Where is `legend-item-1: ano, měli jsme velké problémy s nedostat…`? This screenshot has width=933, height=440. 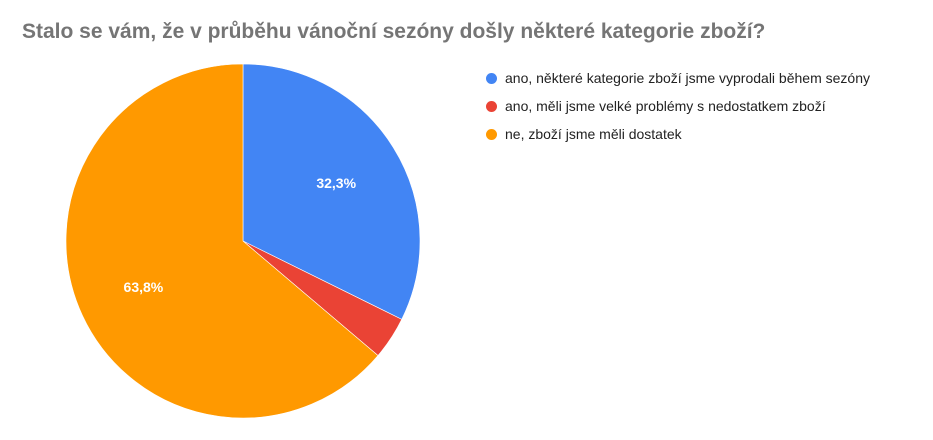
legend-item-1: ano, měli jsme velké problémy s nedostat… is located at coordinates (678, 106).